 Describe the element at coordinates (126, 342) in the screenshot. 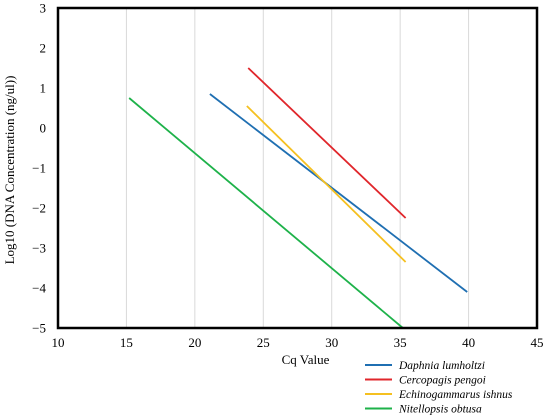

I see `x-tick-label: 15` at that location.